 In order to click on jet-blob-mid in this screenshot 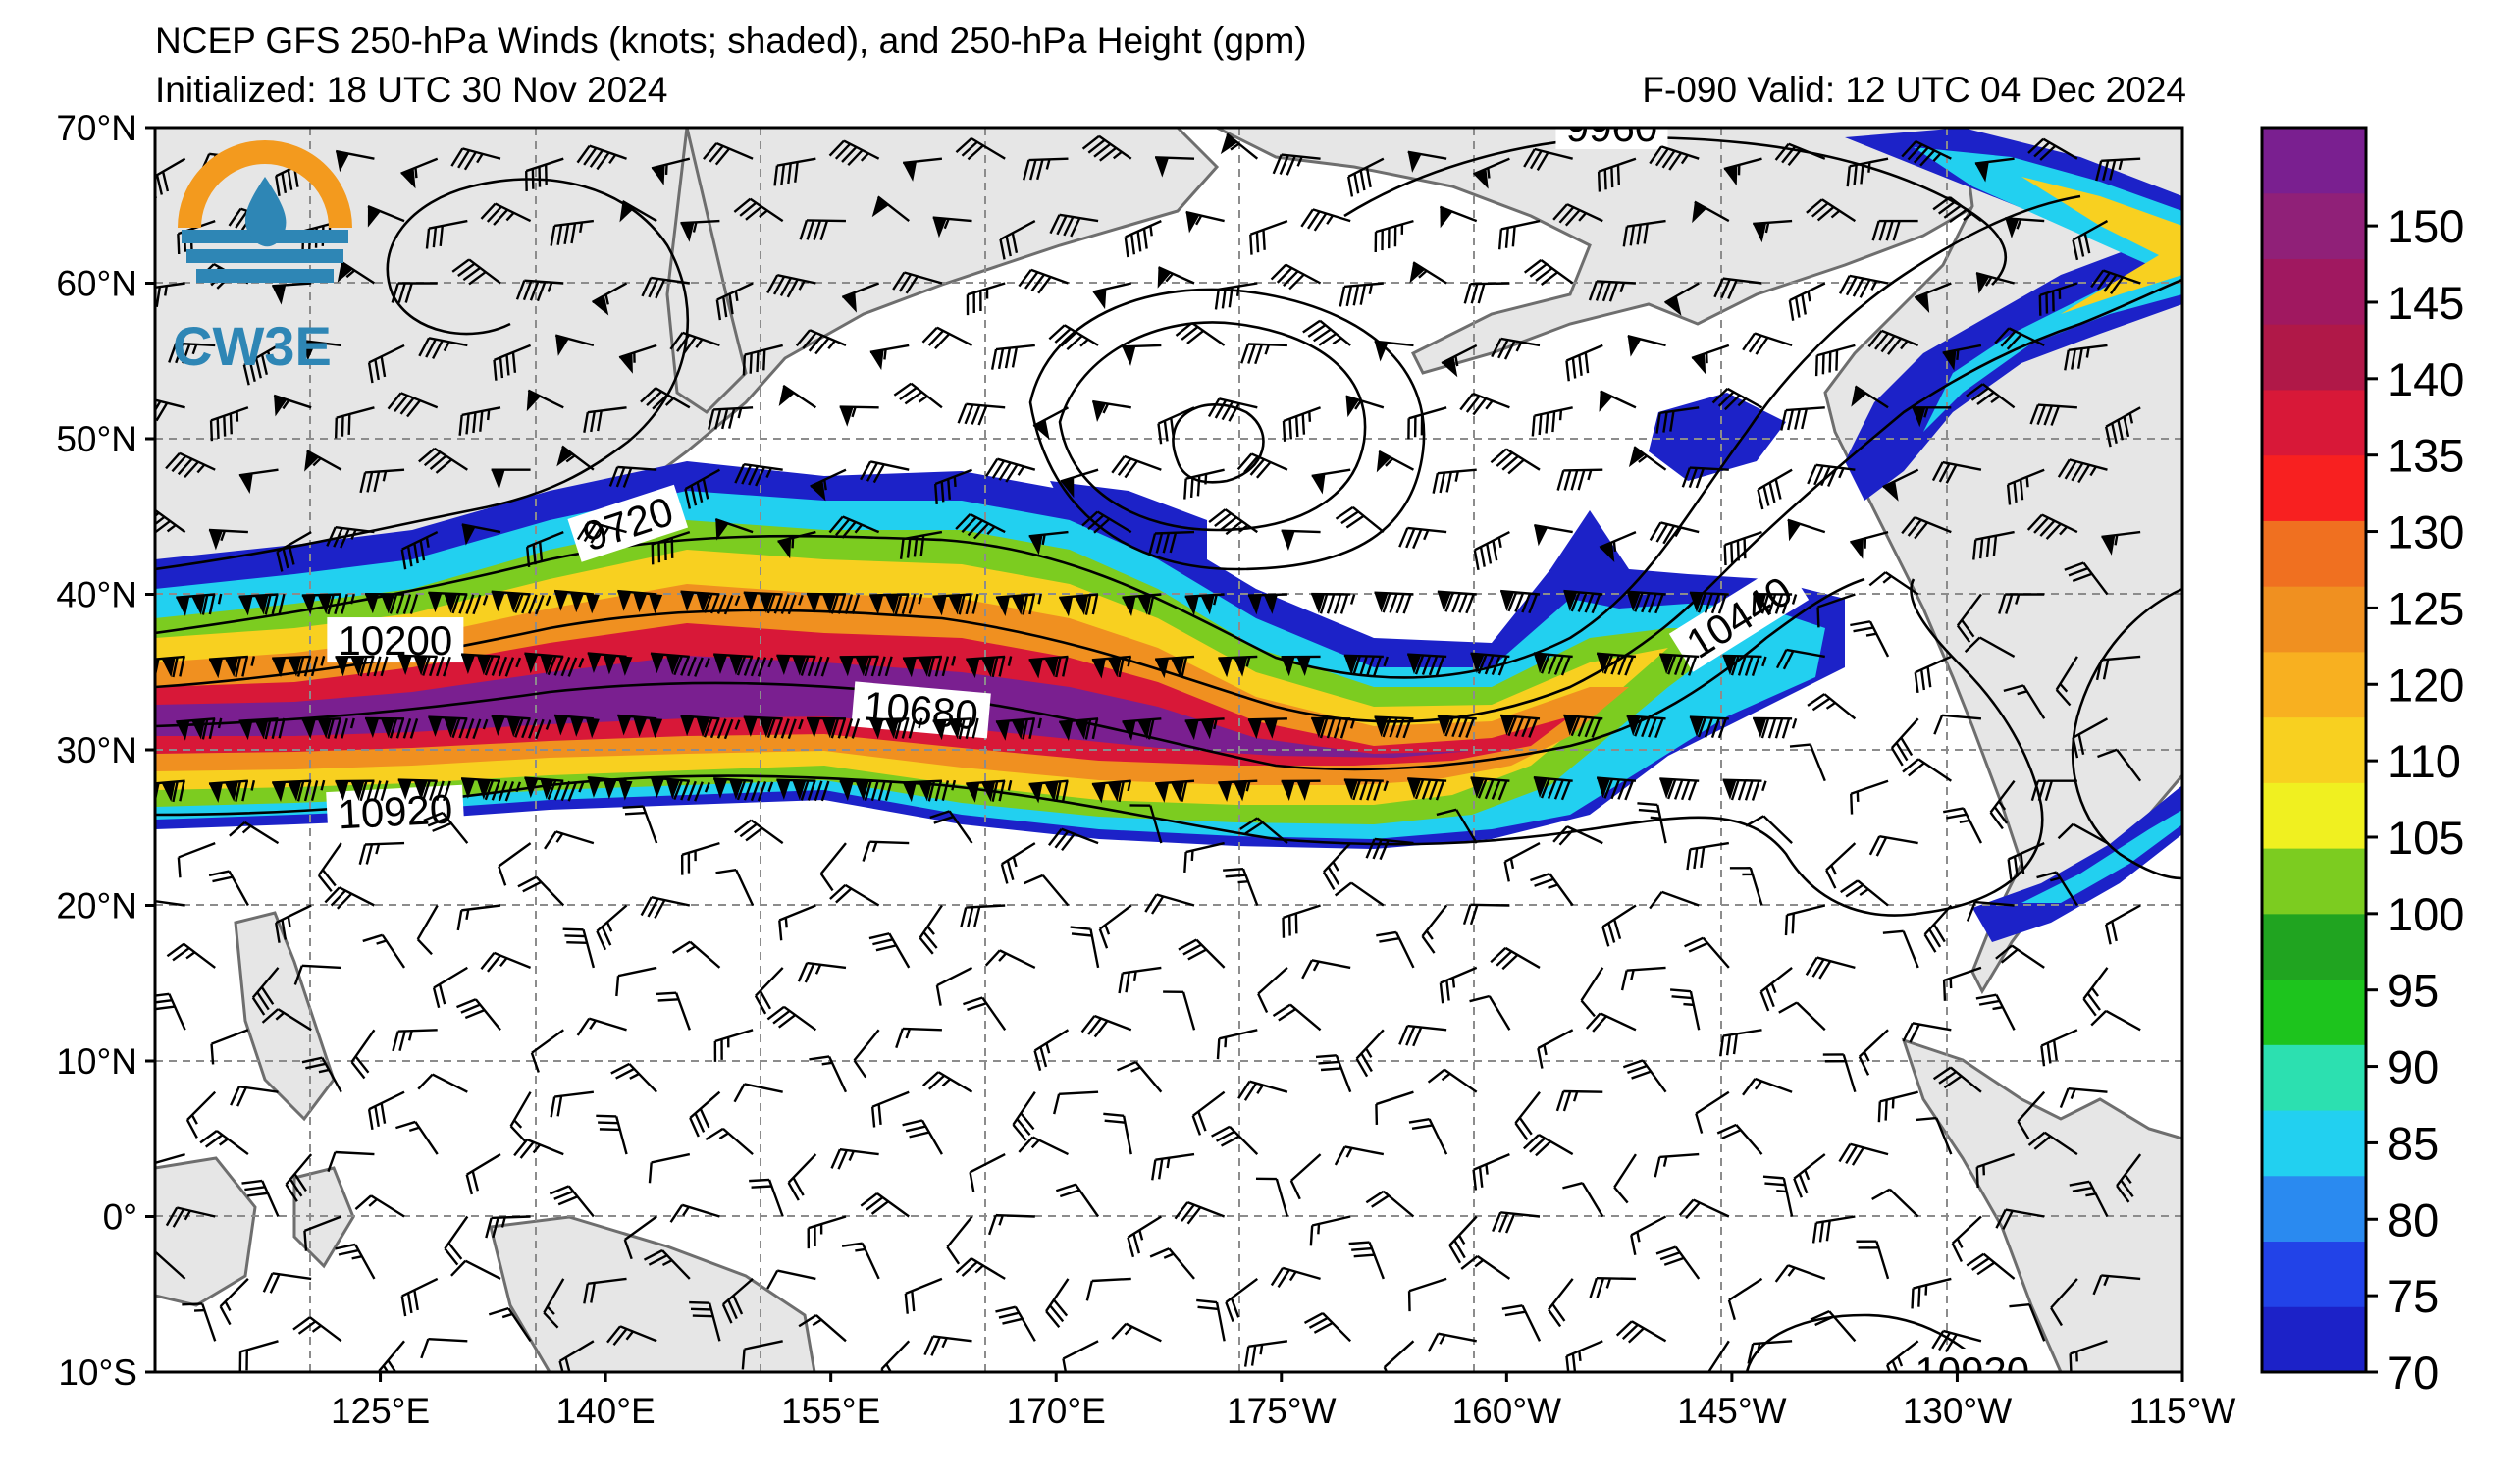, I will do `click(1717, 437)`.